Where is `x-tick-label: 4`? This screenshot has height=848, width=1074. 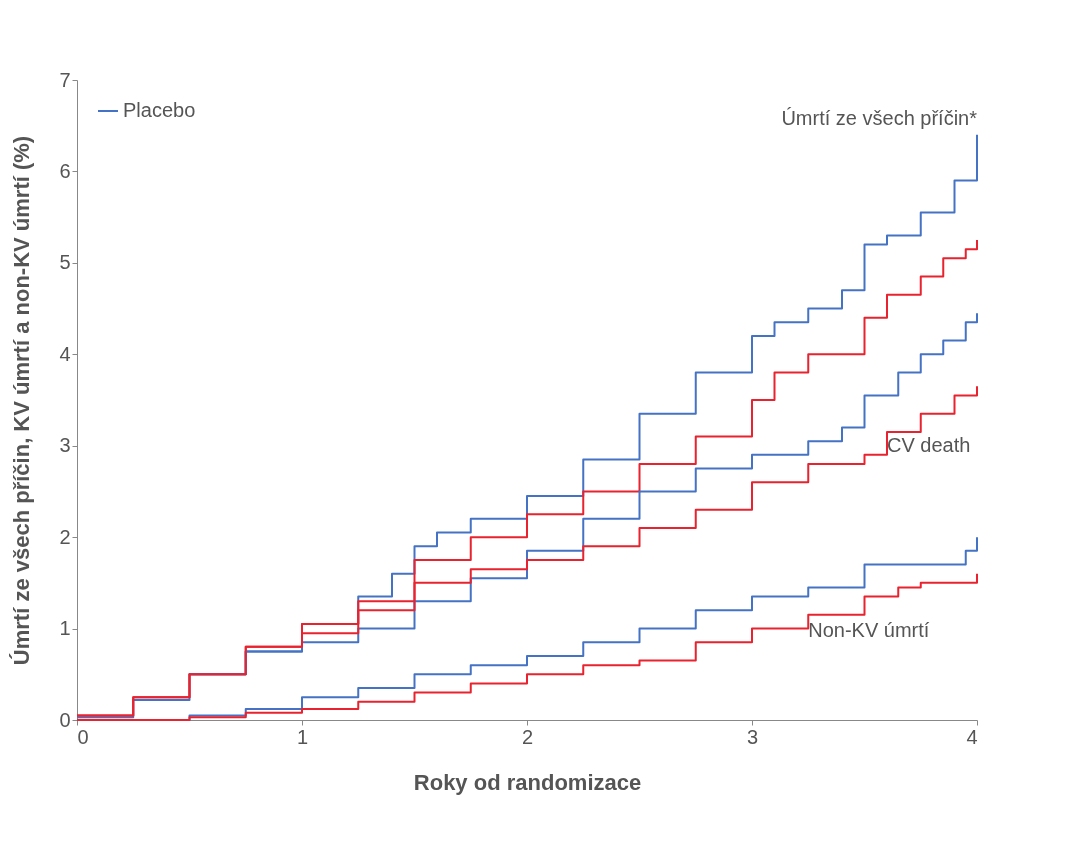 x-tick-label: 4 is located at coordinates (972, 736).